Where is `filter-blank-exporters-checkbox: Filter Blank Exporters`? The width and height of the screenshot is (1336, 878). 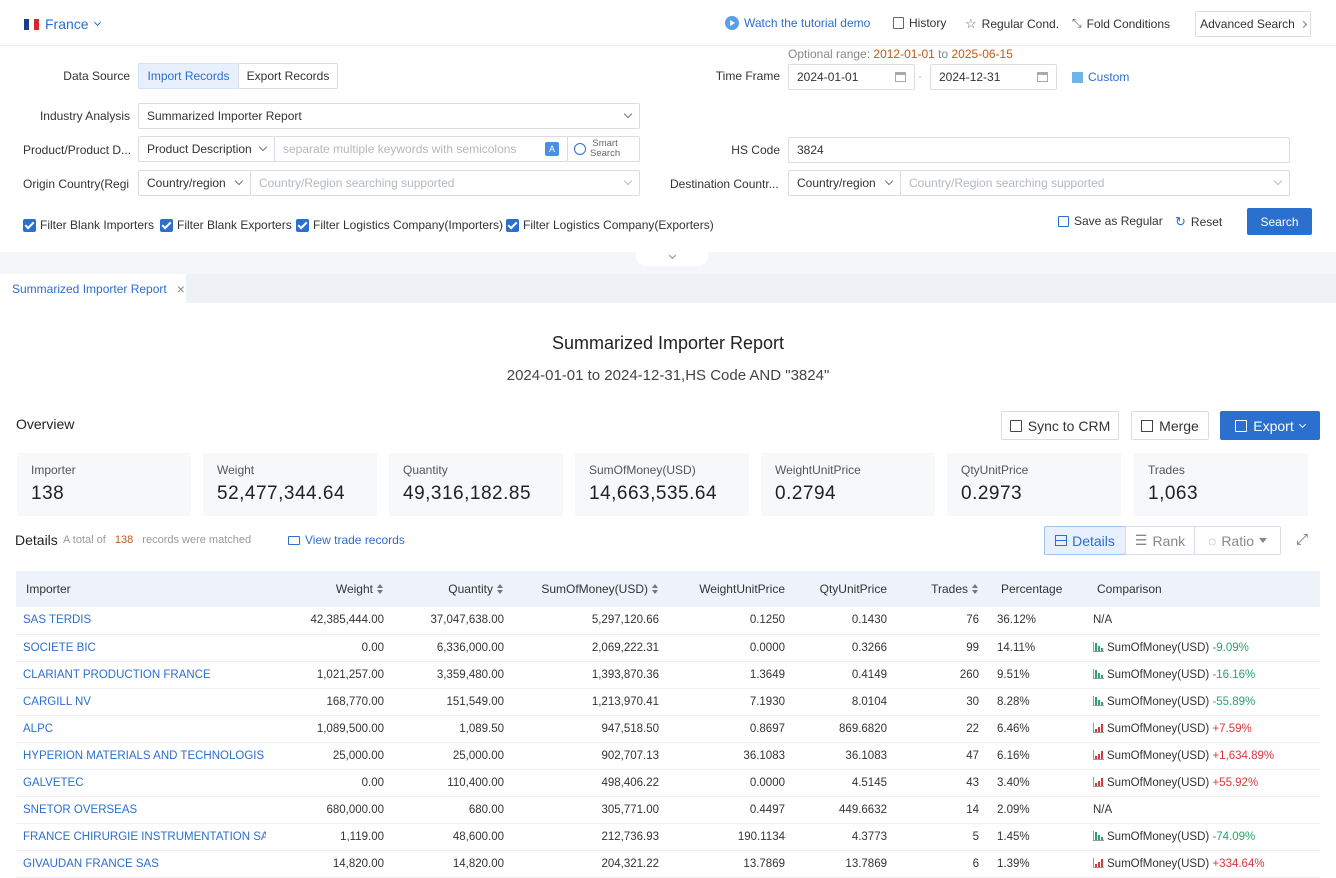 filter-blank-exporters-checkbox: Filter Blank Exporters is located at coordinates (226, 225).